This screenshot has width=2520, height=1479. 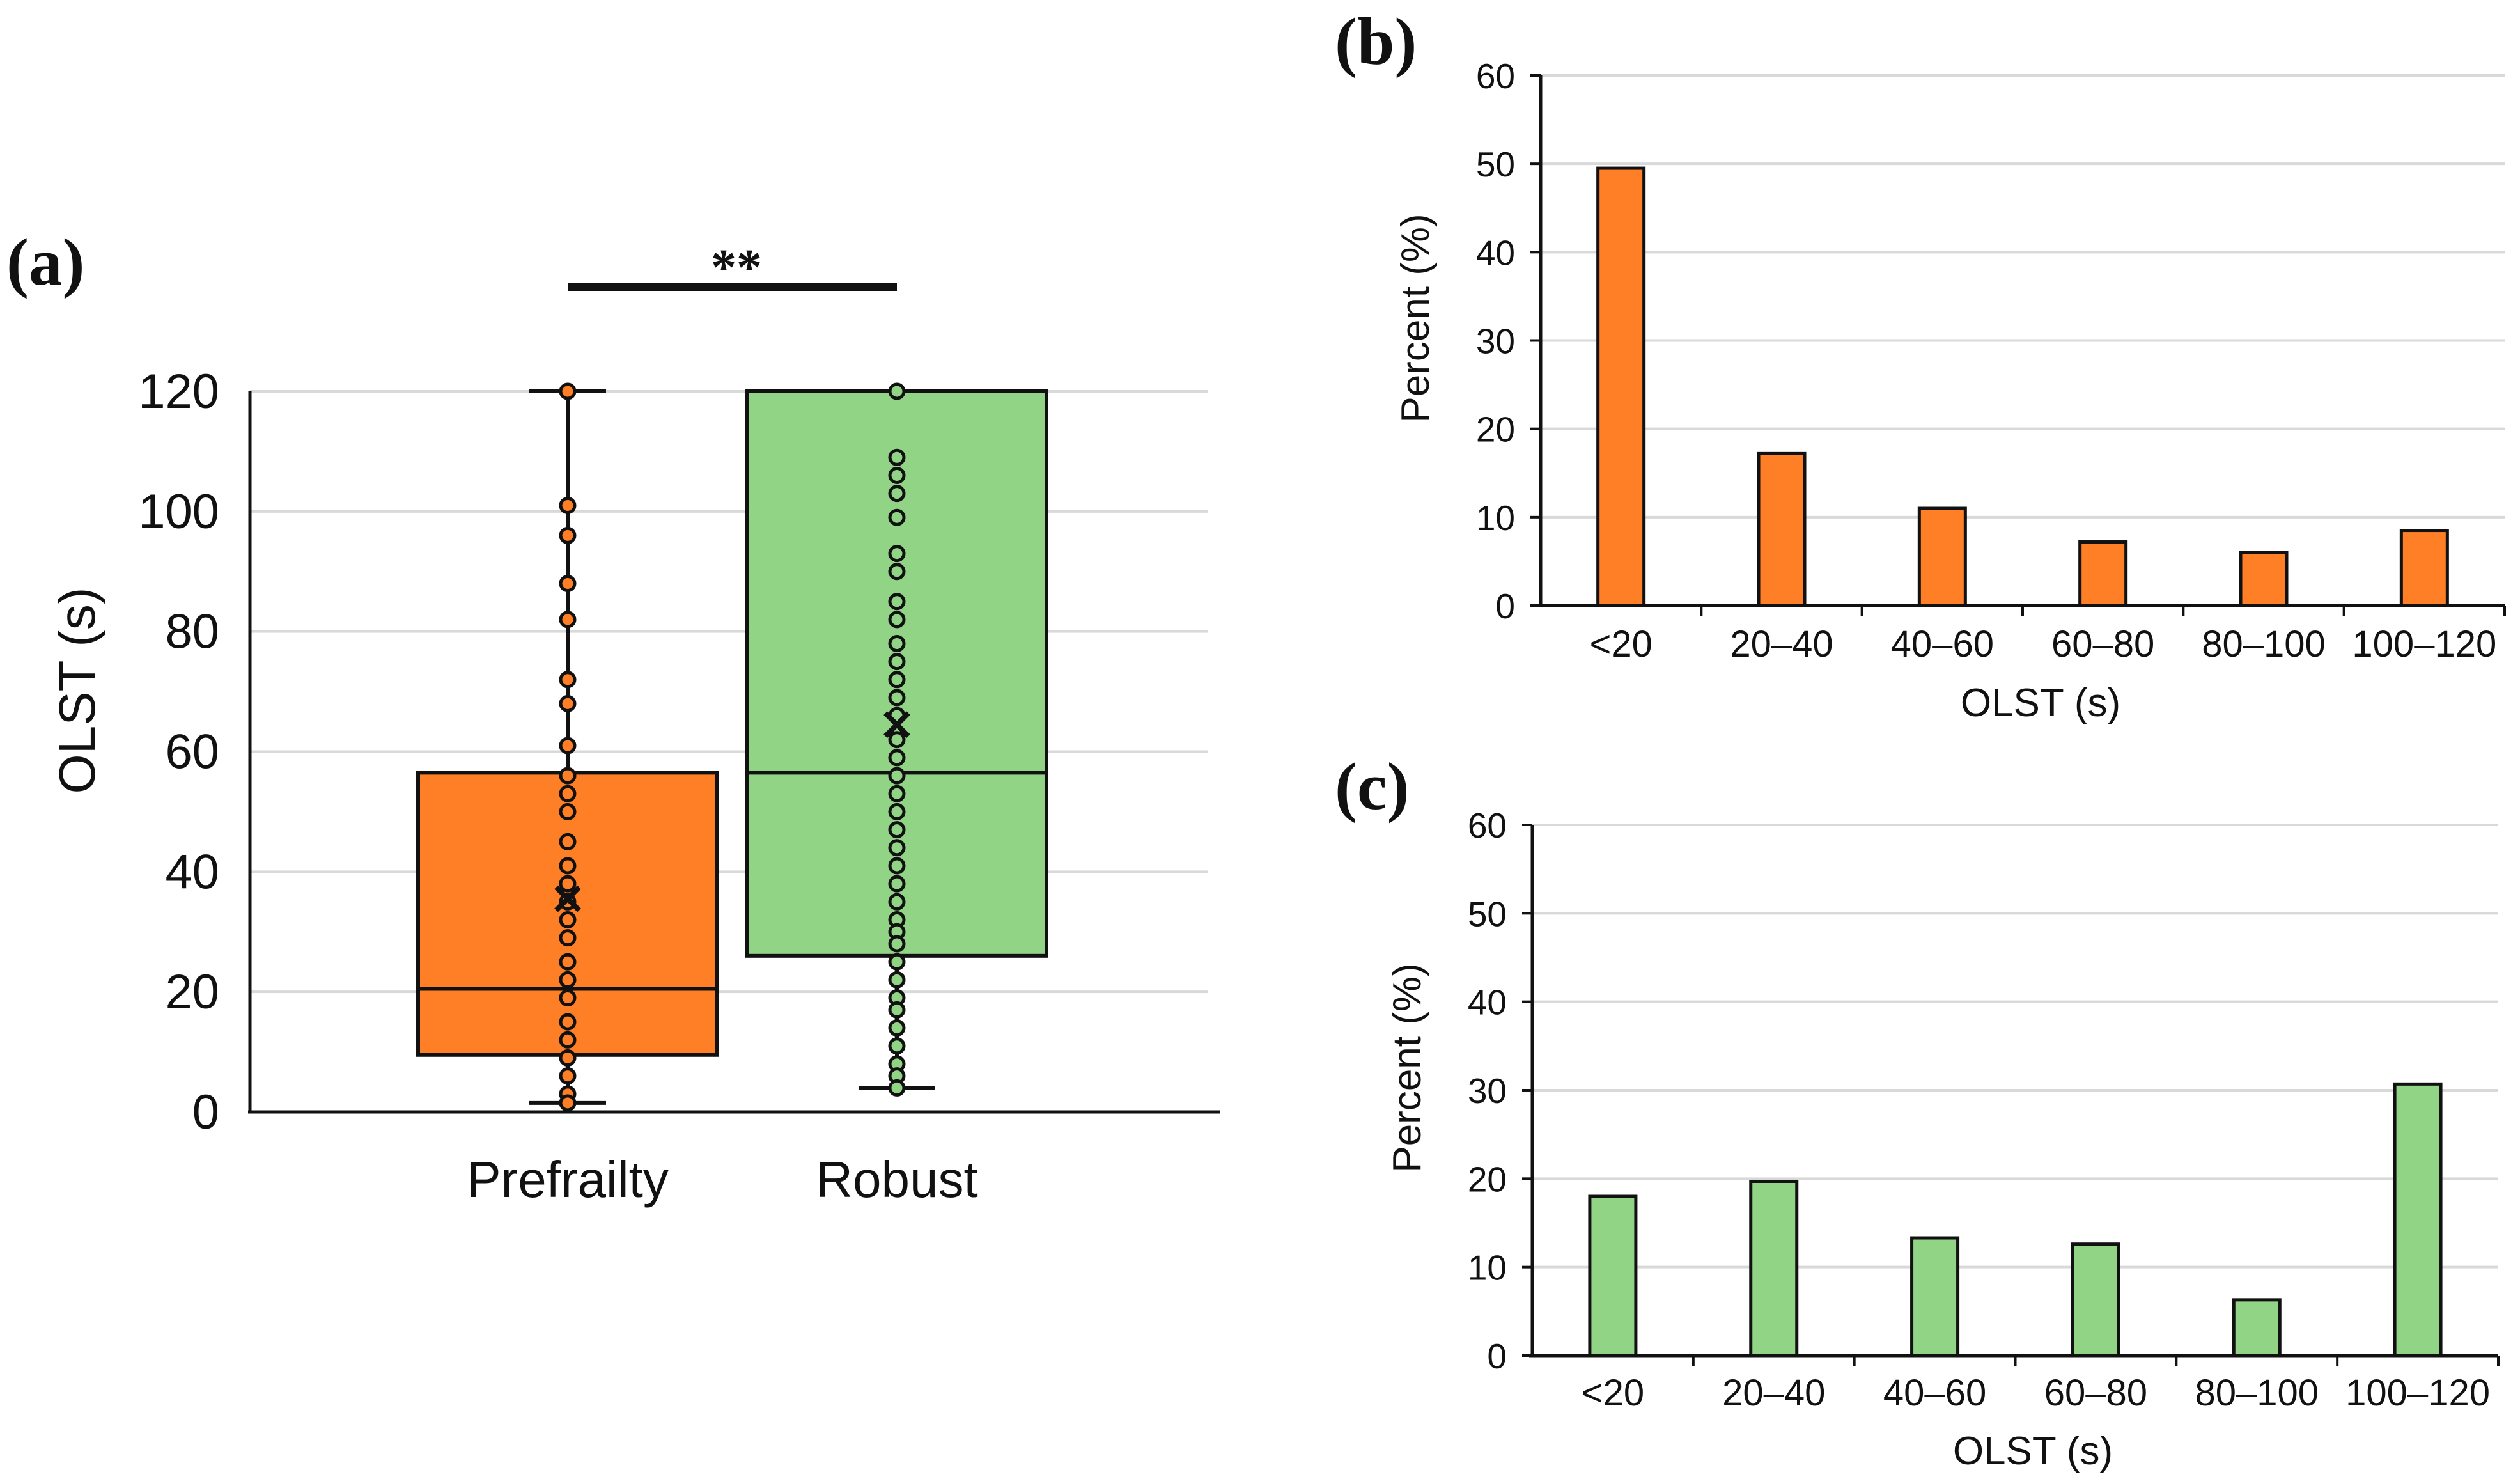 I want to click on panel-b-category-labels: <20 20–40 40–60 60–80 80–100 100–120, so click(x=2042, y=644).